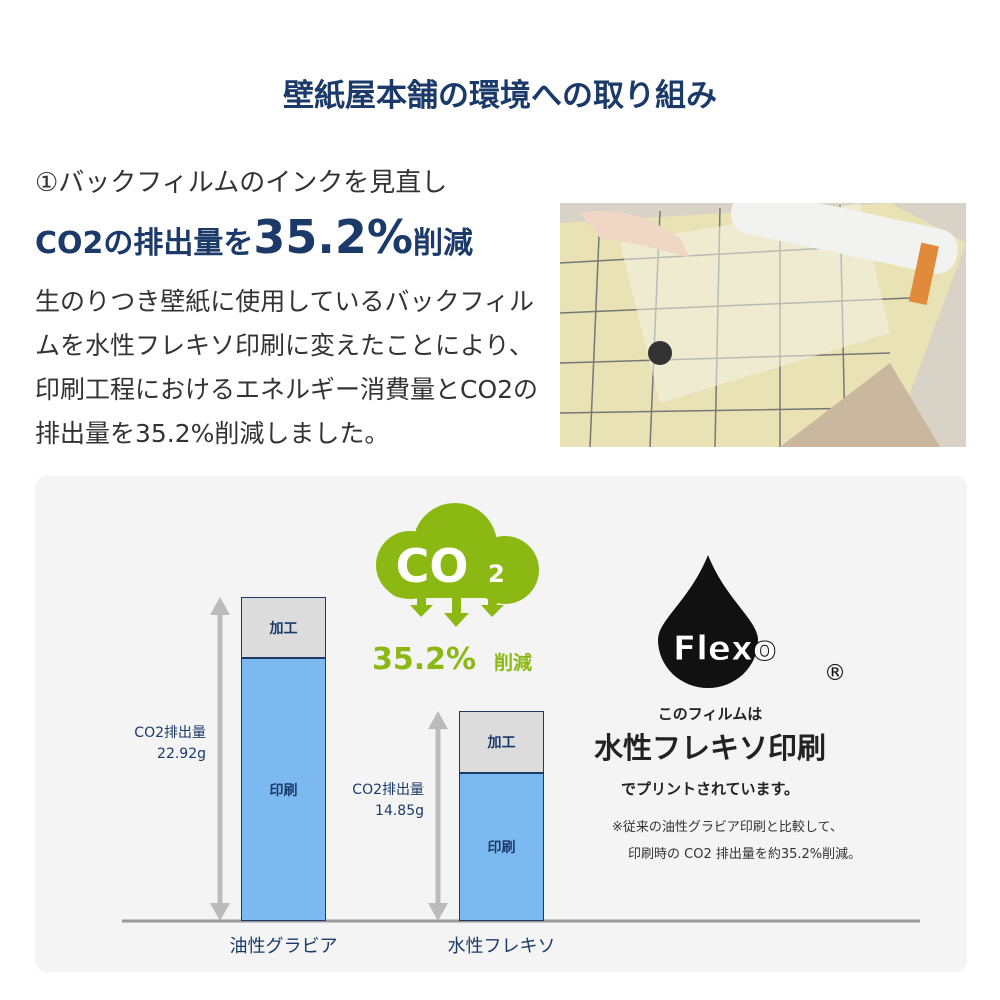  Describe the element at coordinates (241, 183) in the screenshot. I see `section-heading: ①バックフィルムのインクを見直し` at that location.